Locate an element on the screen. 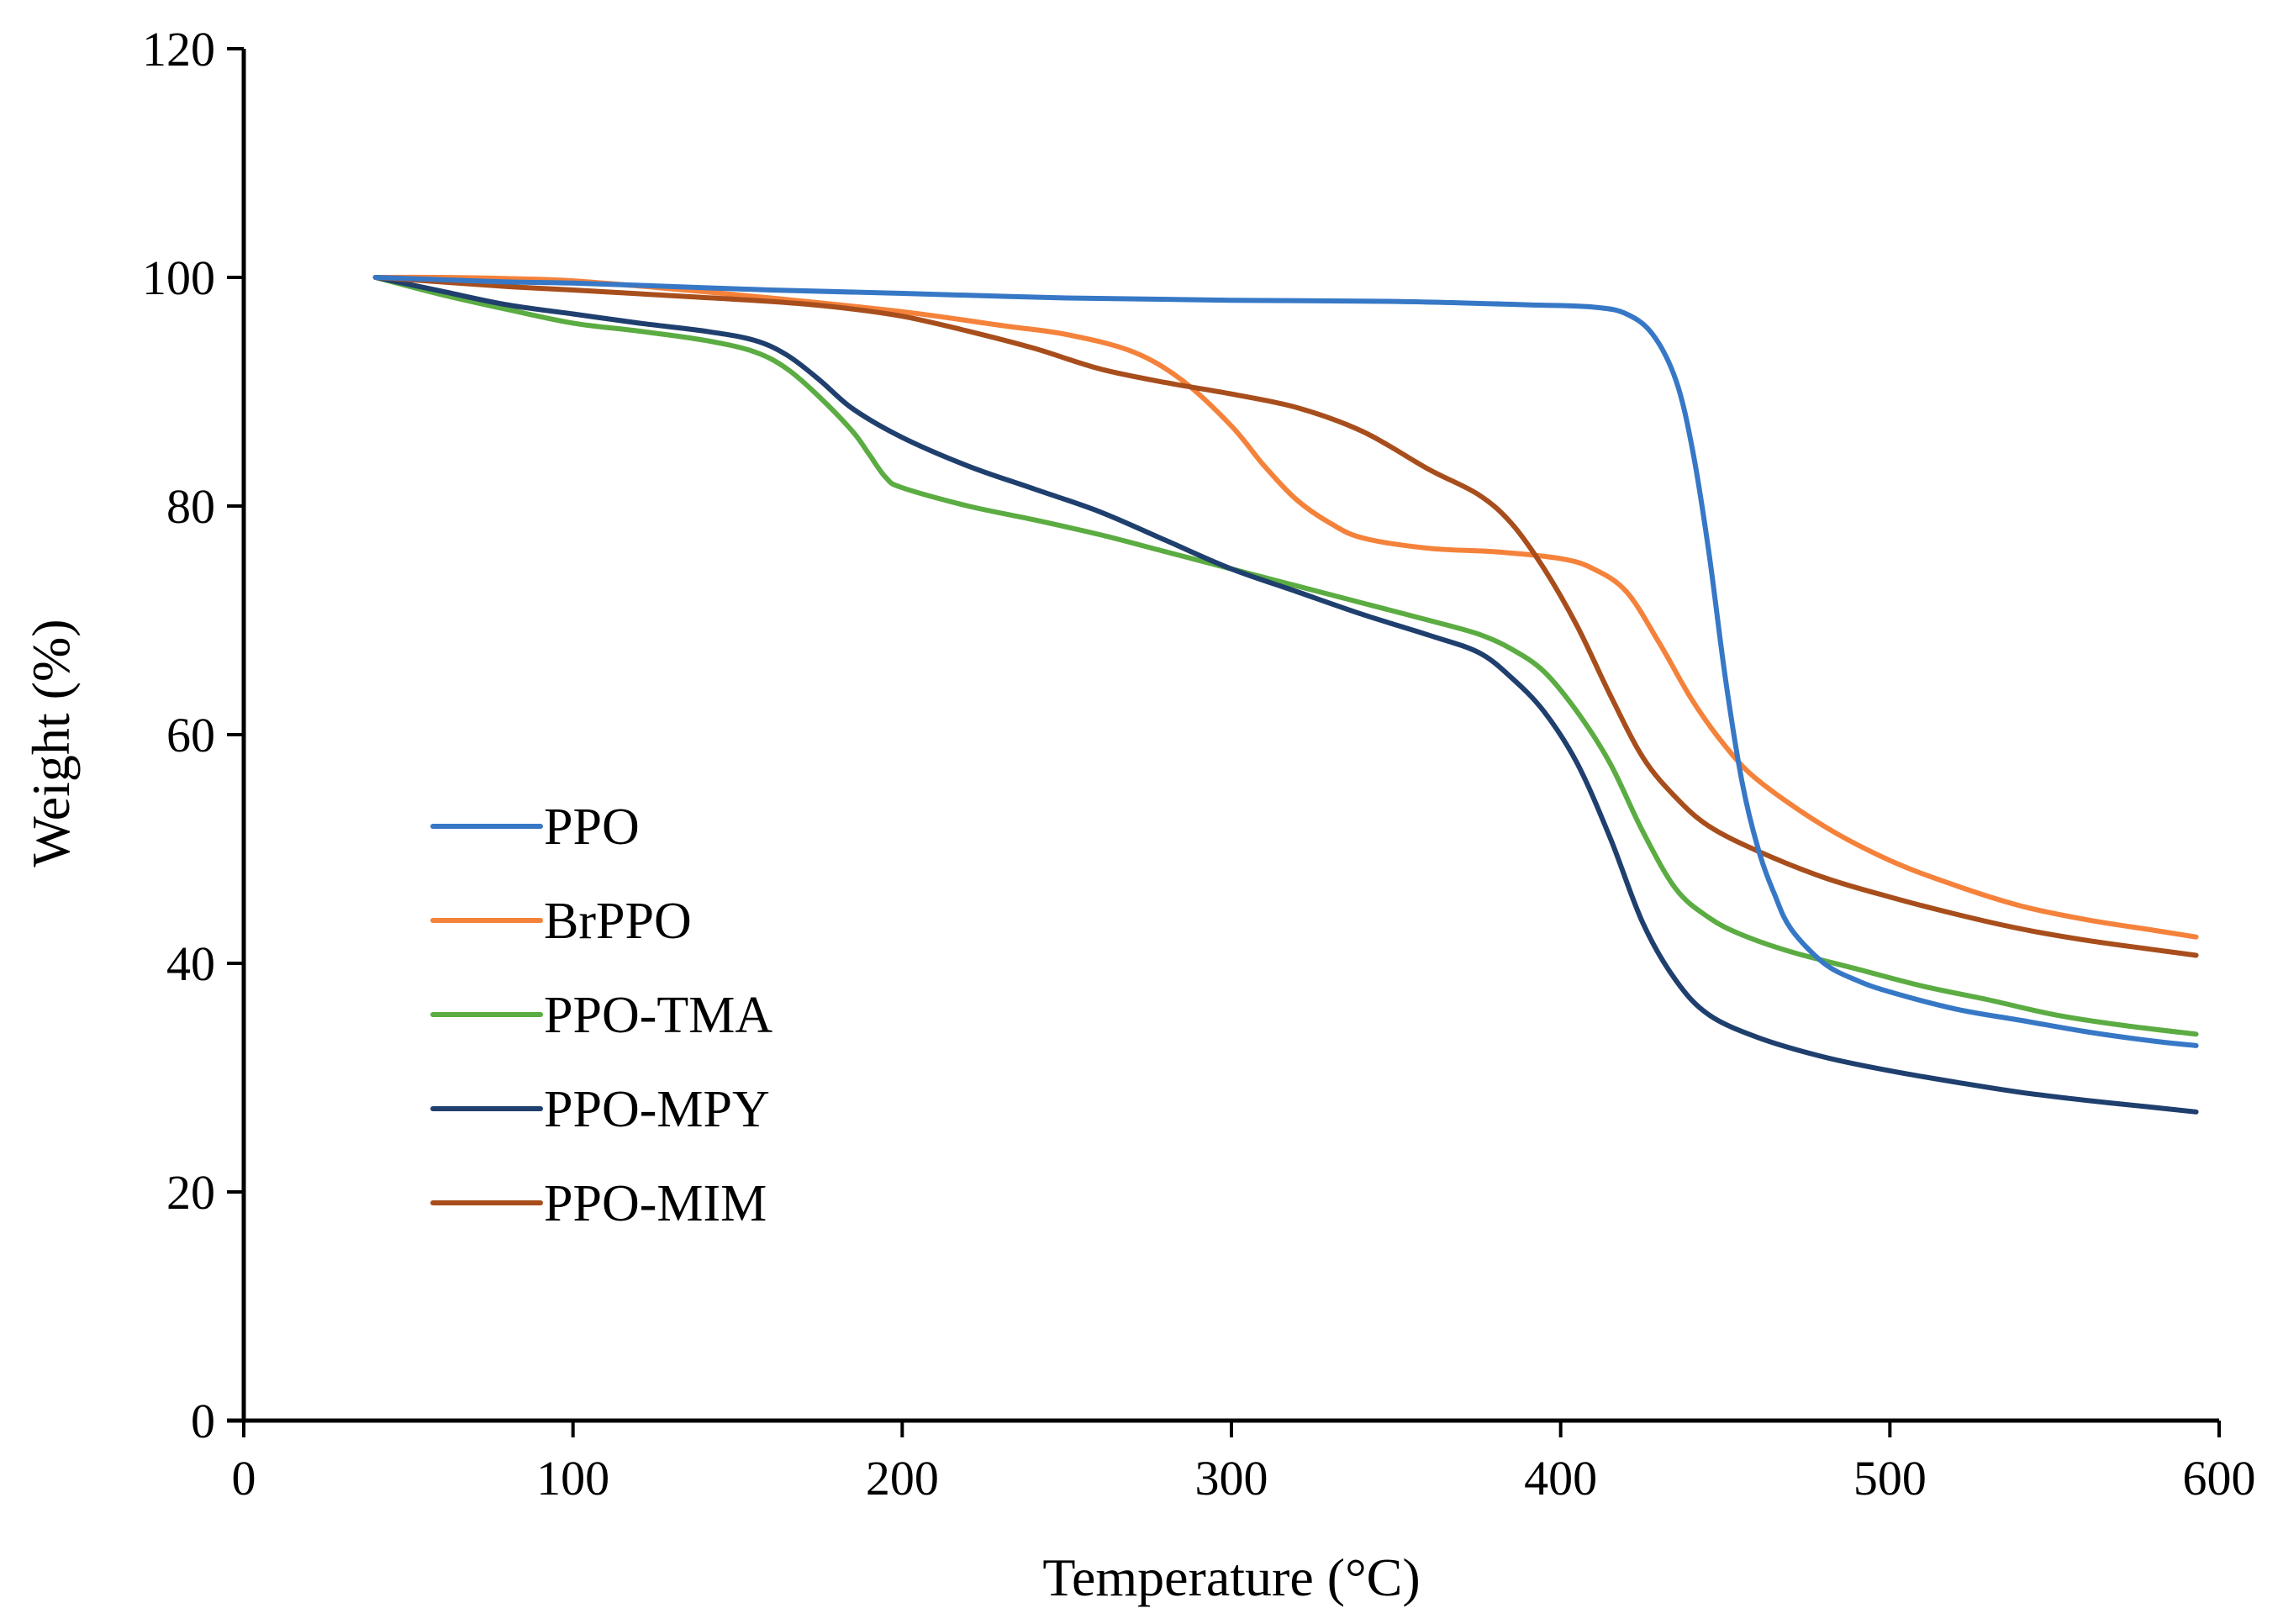 The width and height of the screenshot is (2283, 1624). x-tick-label: 100 is located at coordinates (572, 1478).